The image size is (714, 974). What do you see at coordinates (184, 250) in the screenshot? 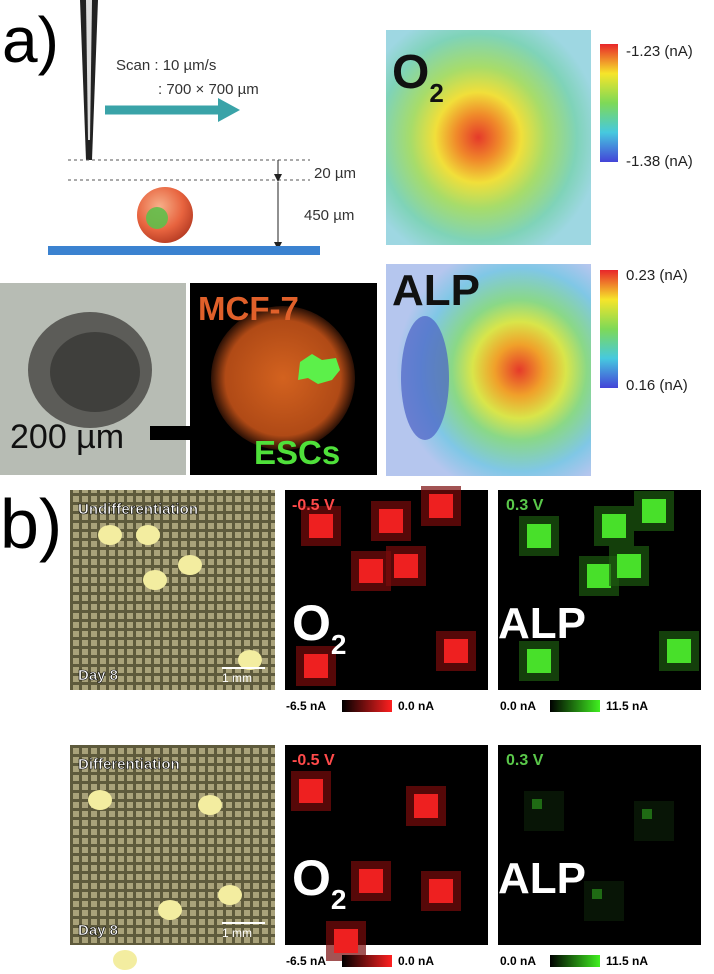
I see `substrate` at bounding box center [184, 250].